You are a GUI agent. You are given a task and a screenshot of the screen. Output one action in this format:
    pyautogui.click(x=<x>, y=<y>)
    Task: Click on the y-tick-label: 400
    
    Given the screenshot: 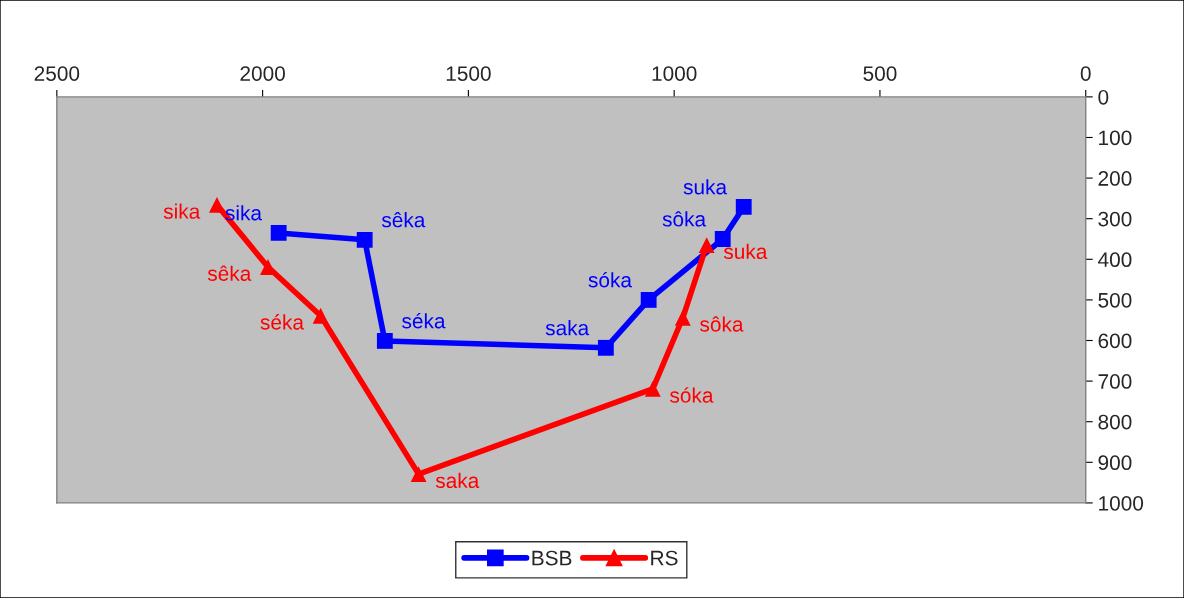 What is the action you would take?
    pyautogui.click(x=1115, y=260)
    